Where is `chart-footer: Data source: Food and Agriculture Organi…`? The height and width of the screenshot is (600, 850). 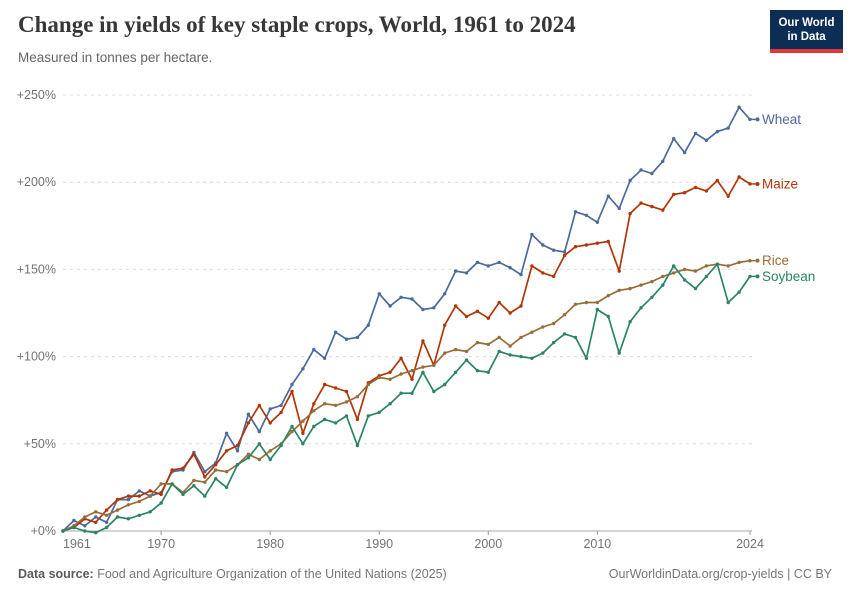 chart-footer: Data source: Food and Agriculture Organi… is located at coordinates (425, 574).